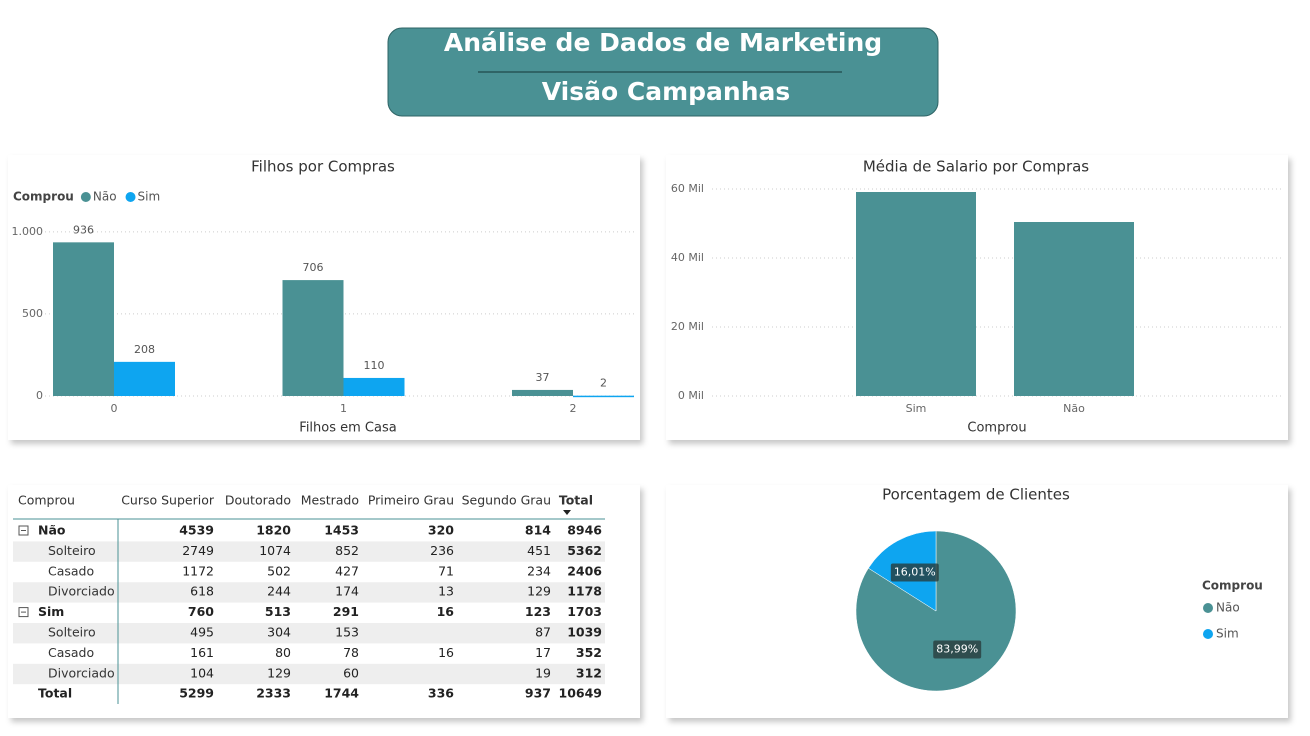 The height and width of the screenshot is (736, 1310). Describe the element at coordinates (446, 652) in the screenshot. I see `cell: 16` at that location.